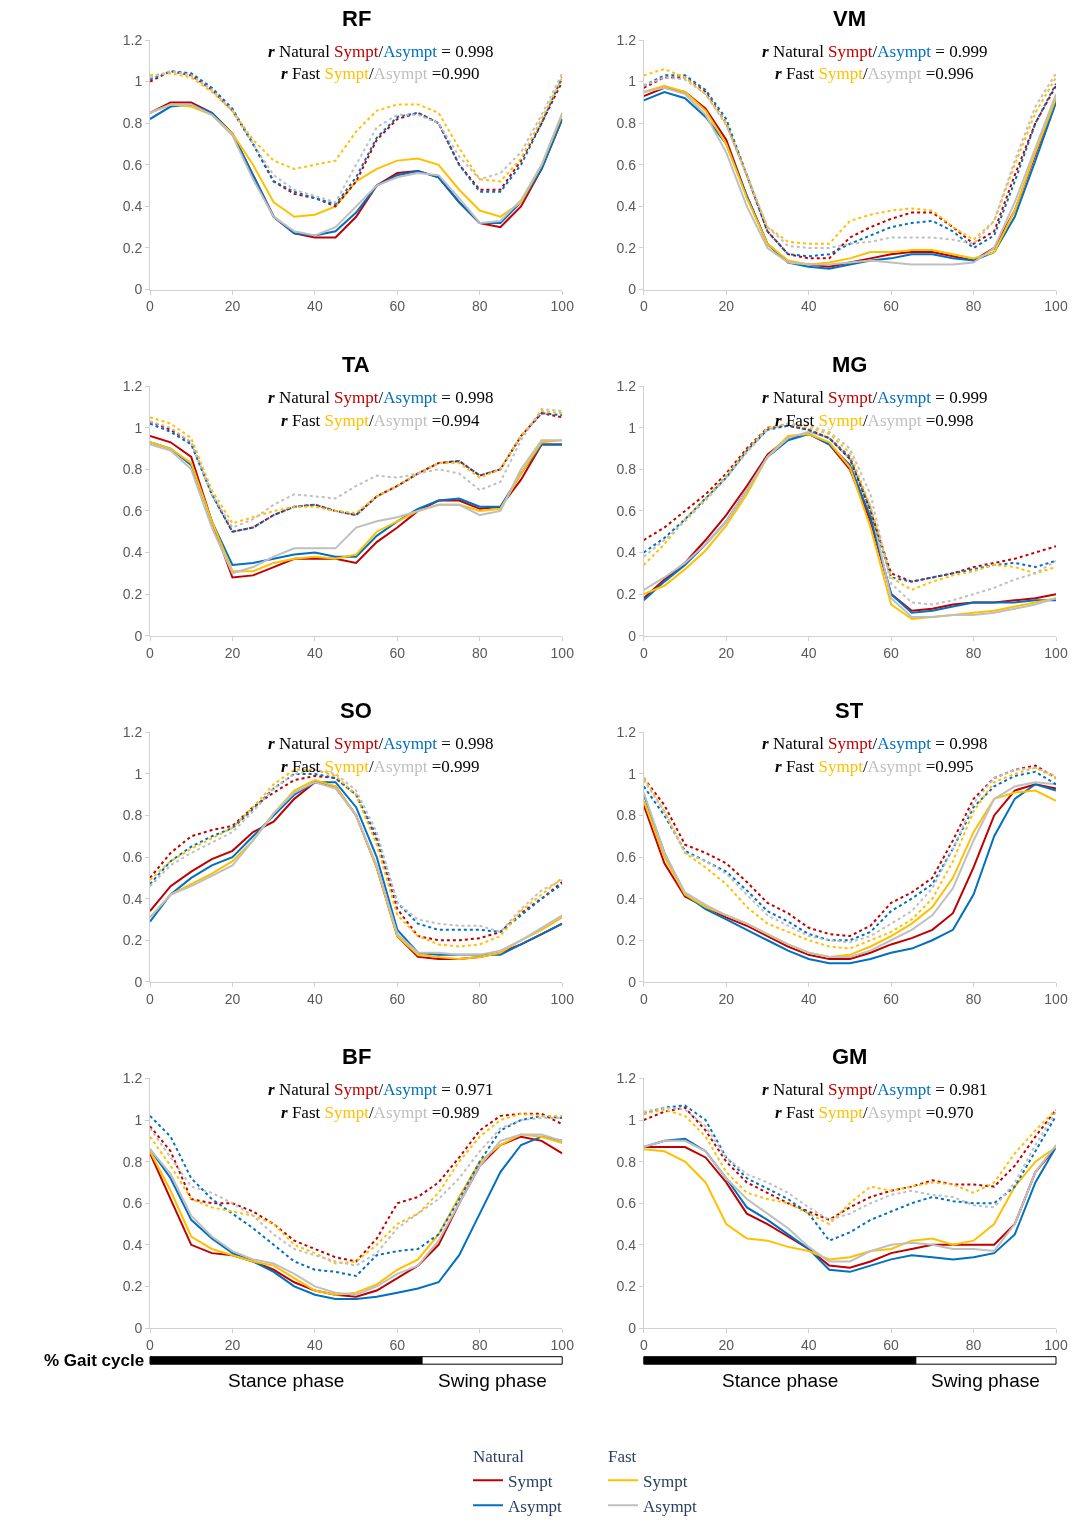  What do you see at coordinates (356, 710) in the screenshot?
I see `chart-title: SO` at bounding box center [356, 710].